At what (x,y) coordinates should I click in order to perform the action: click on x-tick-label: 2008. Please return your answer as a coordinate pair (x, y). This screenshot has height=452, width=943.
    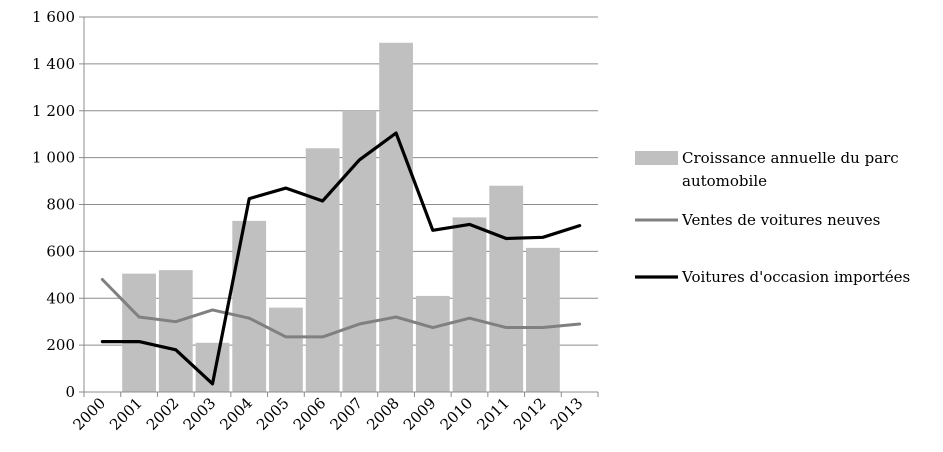
    Looking at the image, I should click on (383, 414).